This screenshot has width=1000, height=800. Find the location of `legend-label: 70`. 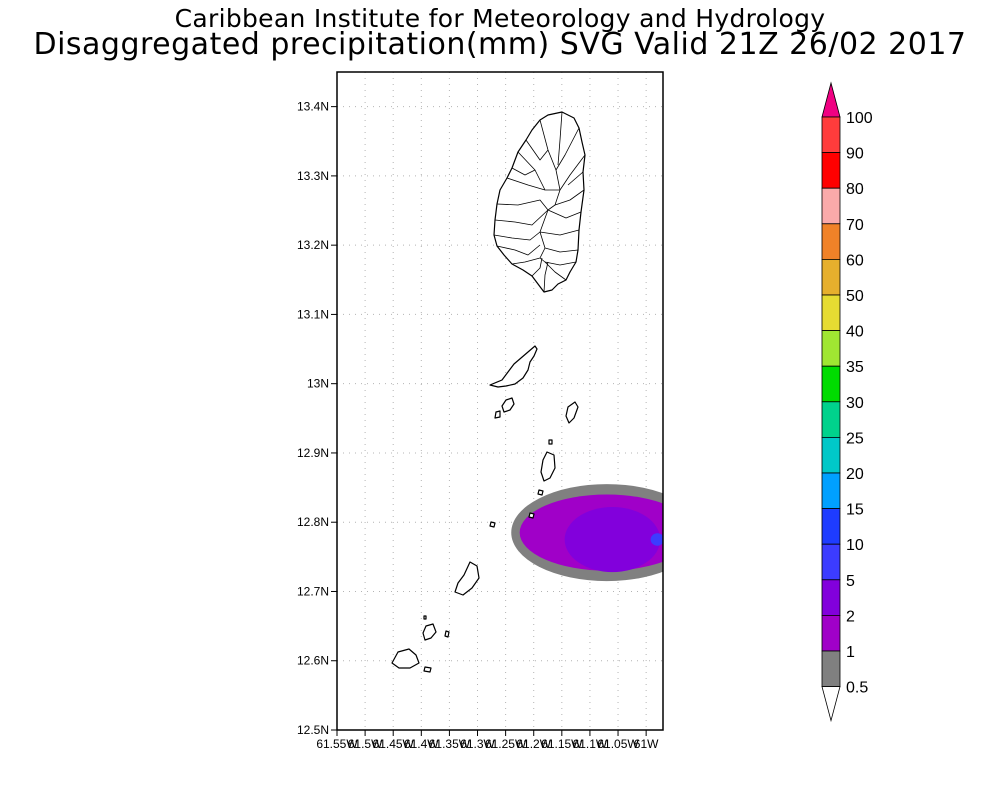

legend-label: 70 is located at coordinates (855, 225).